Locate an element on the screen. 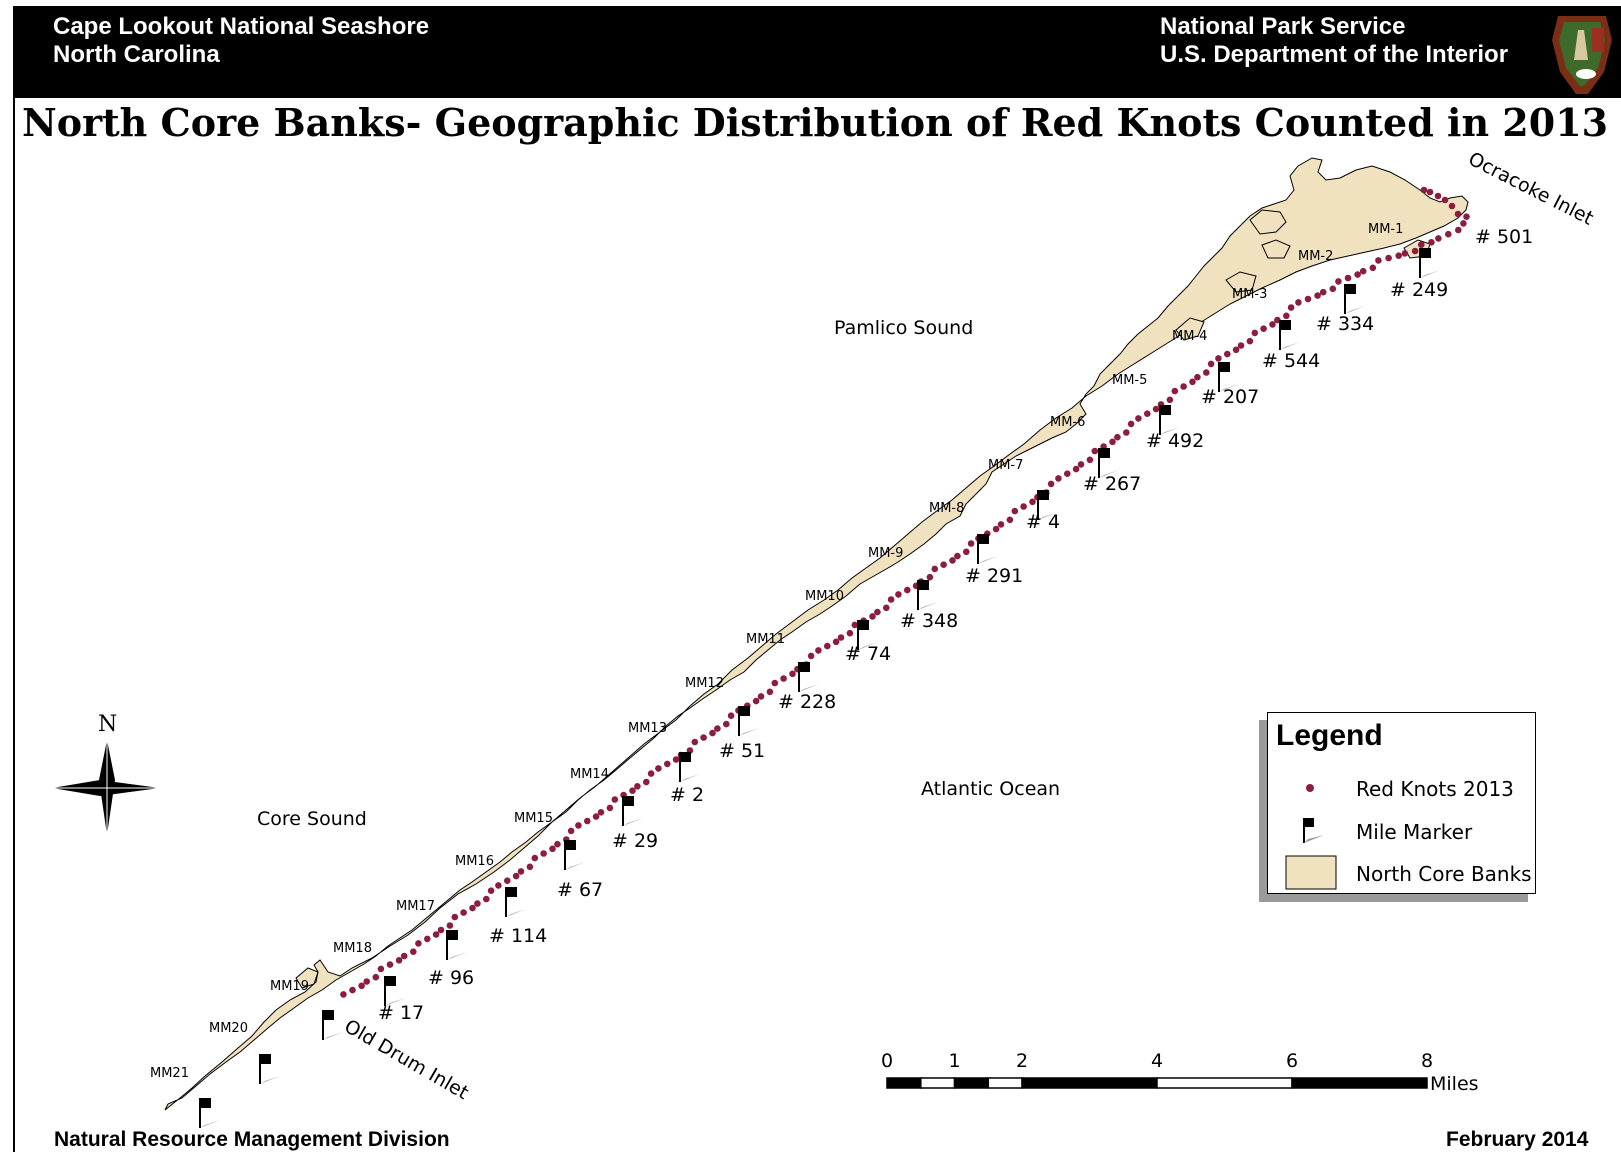  red-knot-count-label: # 2 is located at coordinates (687, 795).